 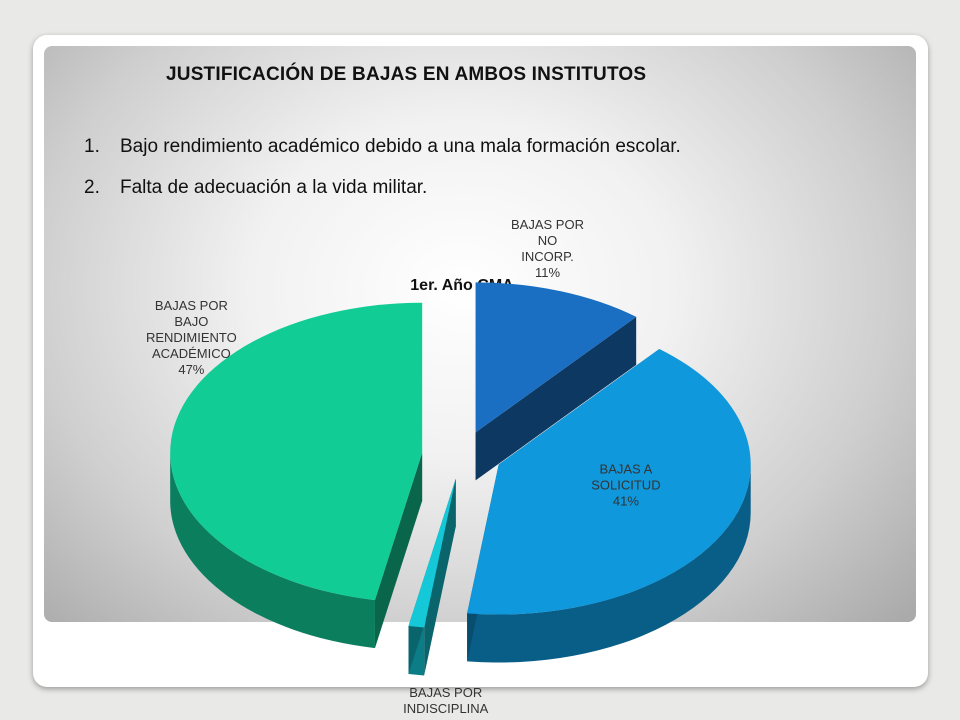 I want to click on slice-label-line: INCORP., so click(x=547, y=256).